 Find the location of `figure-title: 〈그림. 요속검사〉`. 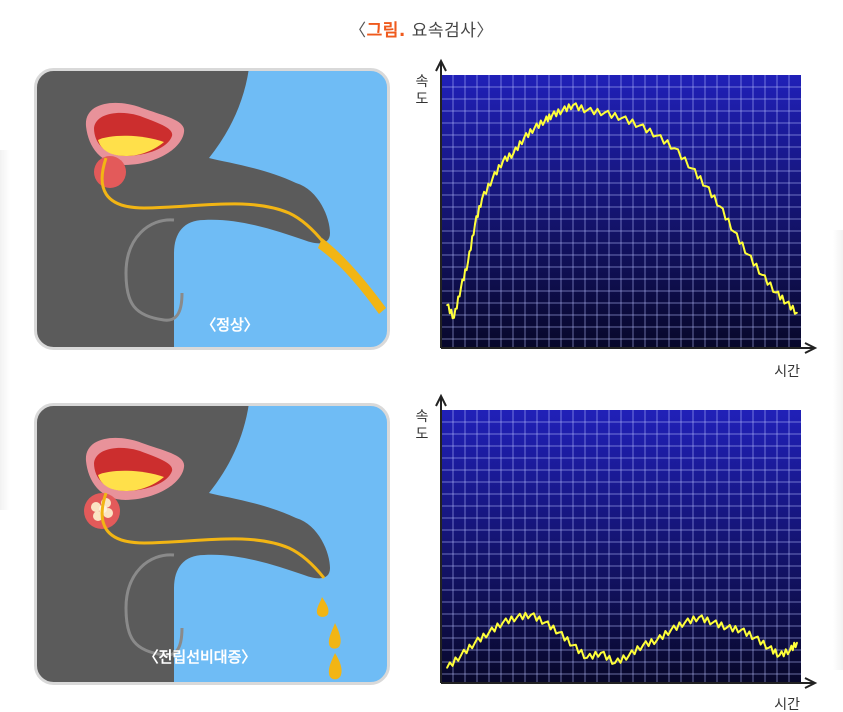

figure-title: 〈그림. 요속검사〉 is located at coordinates (421, 28).